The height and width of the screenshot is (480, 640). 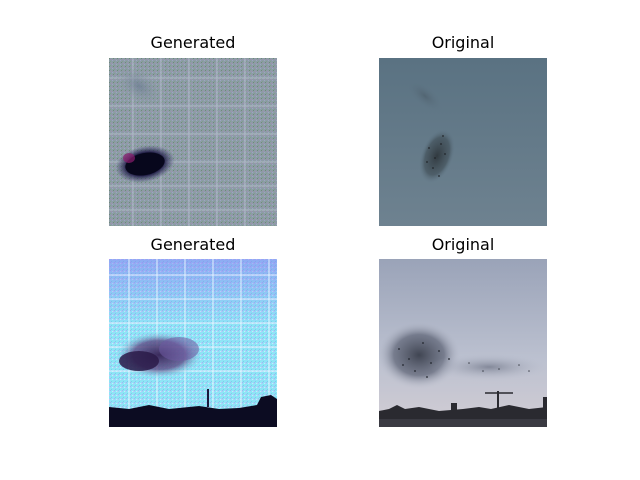 I want to click on panel-title-original-bottom: Original, so click(x=463, y=244).